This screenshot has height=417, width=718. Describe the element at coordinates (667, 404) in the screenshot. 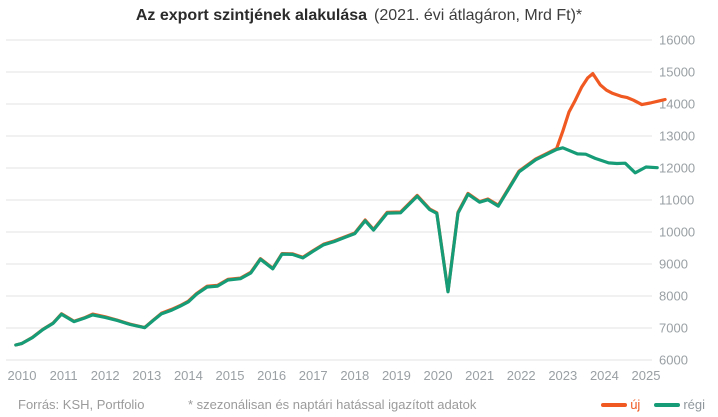

I see `regi-series-swatch-icon` at that location.